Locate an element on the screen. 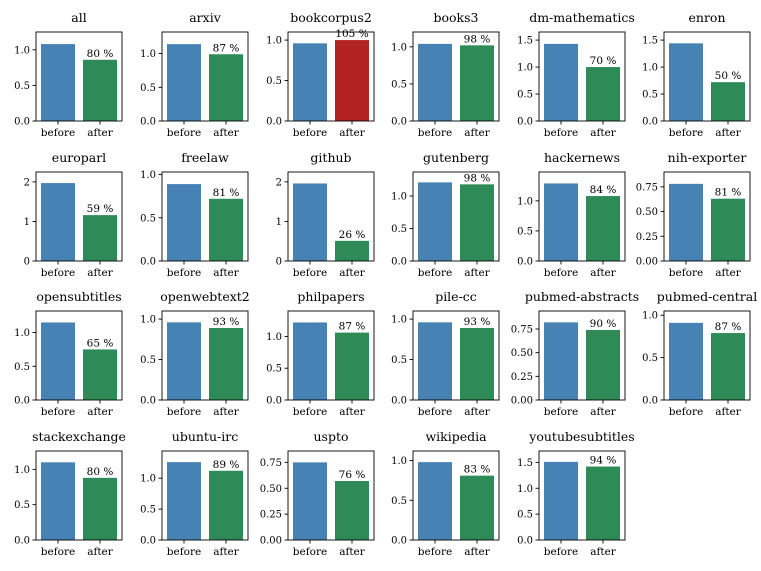 This screenshot has height=571, width=761. subplot-title: books3 is located at coordinates (456, 17).